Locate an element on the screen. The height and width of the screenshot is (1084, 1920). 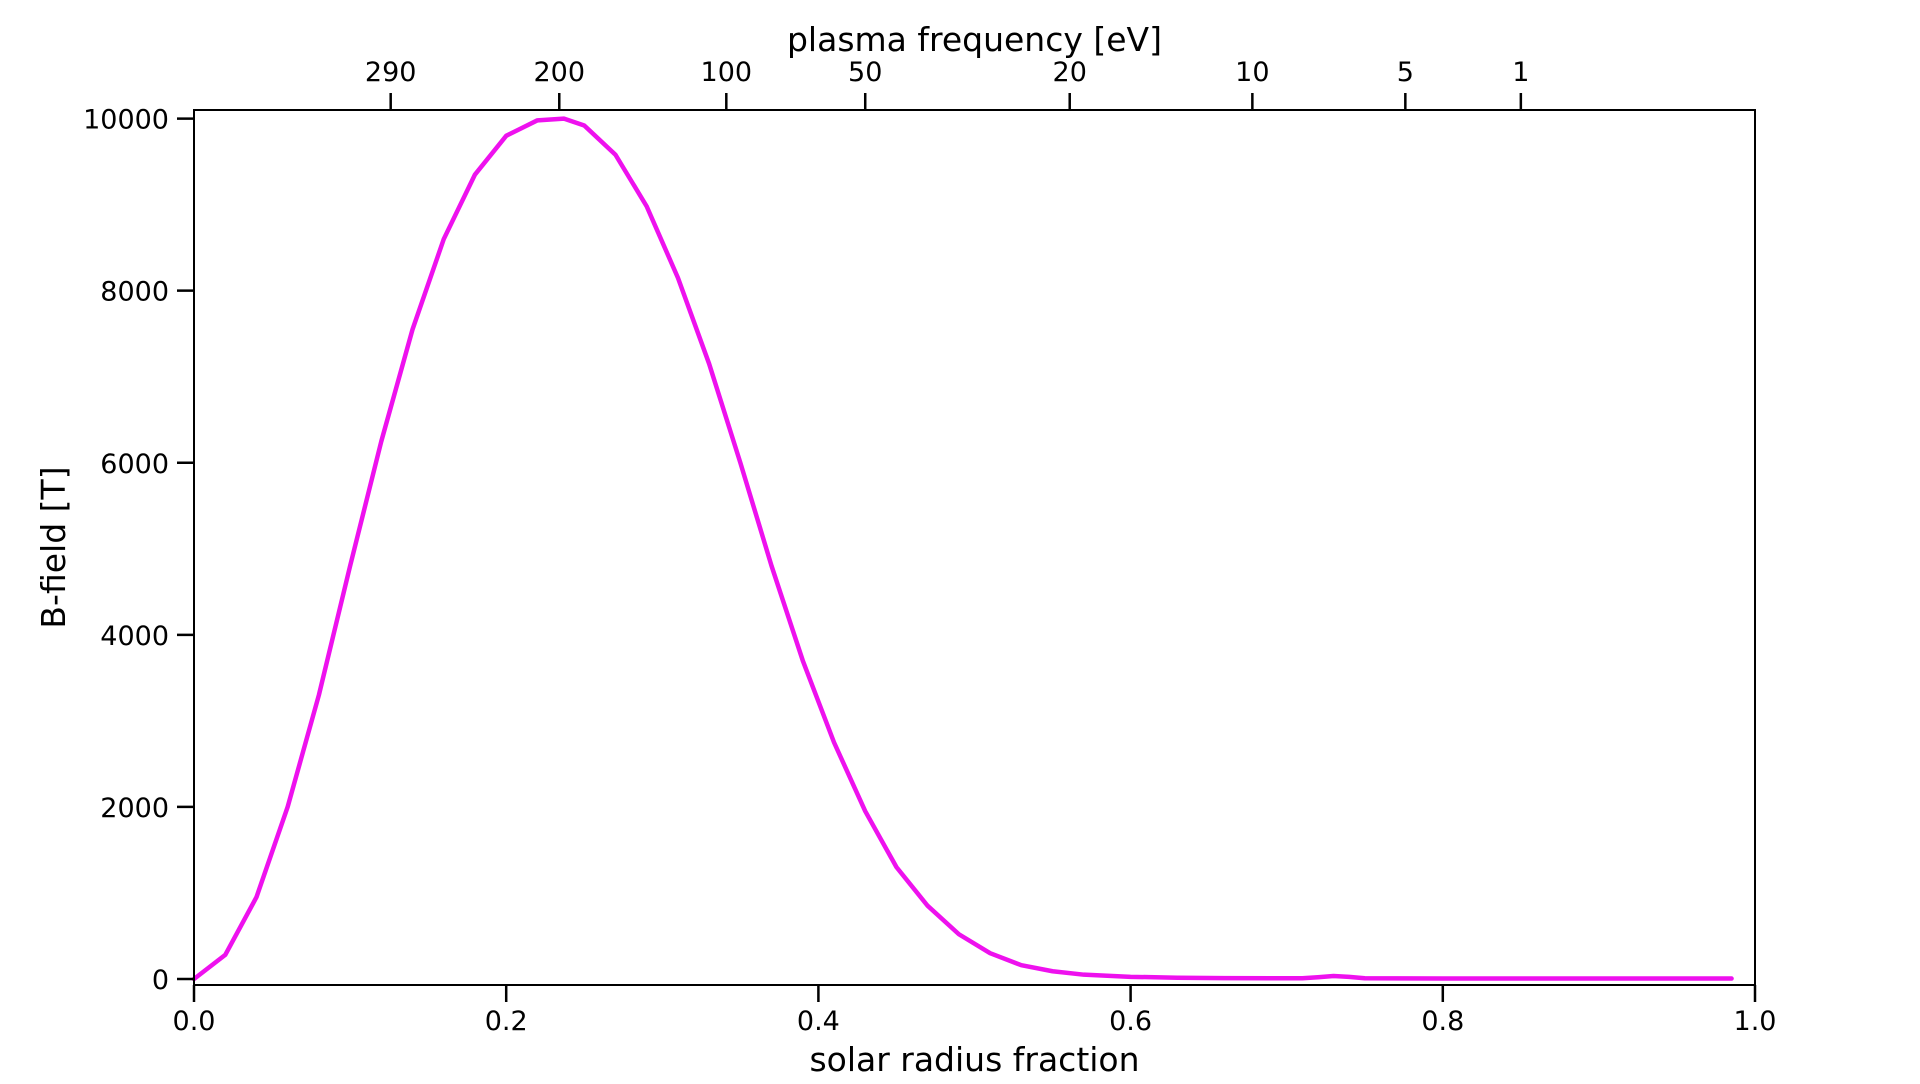
top-tick-label-7: 1 is located at coordinates (1520, 72).